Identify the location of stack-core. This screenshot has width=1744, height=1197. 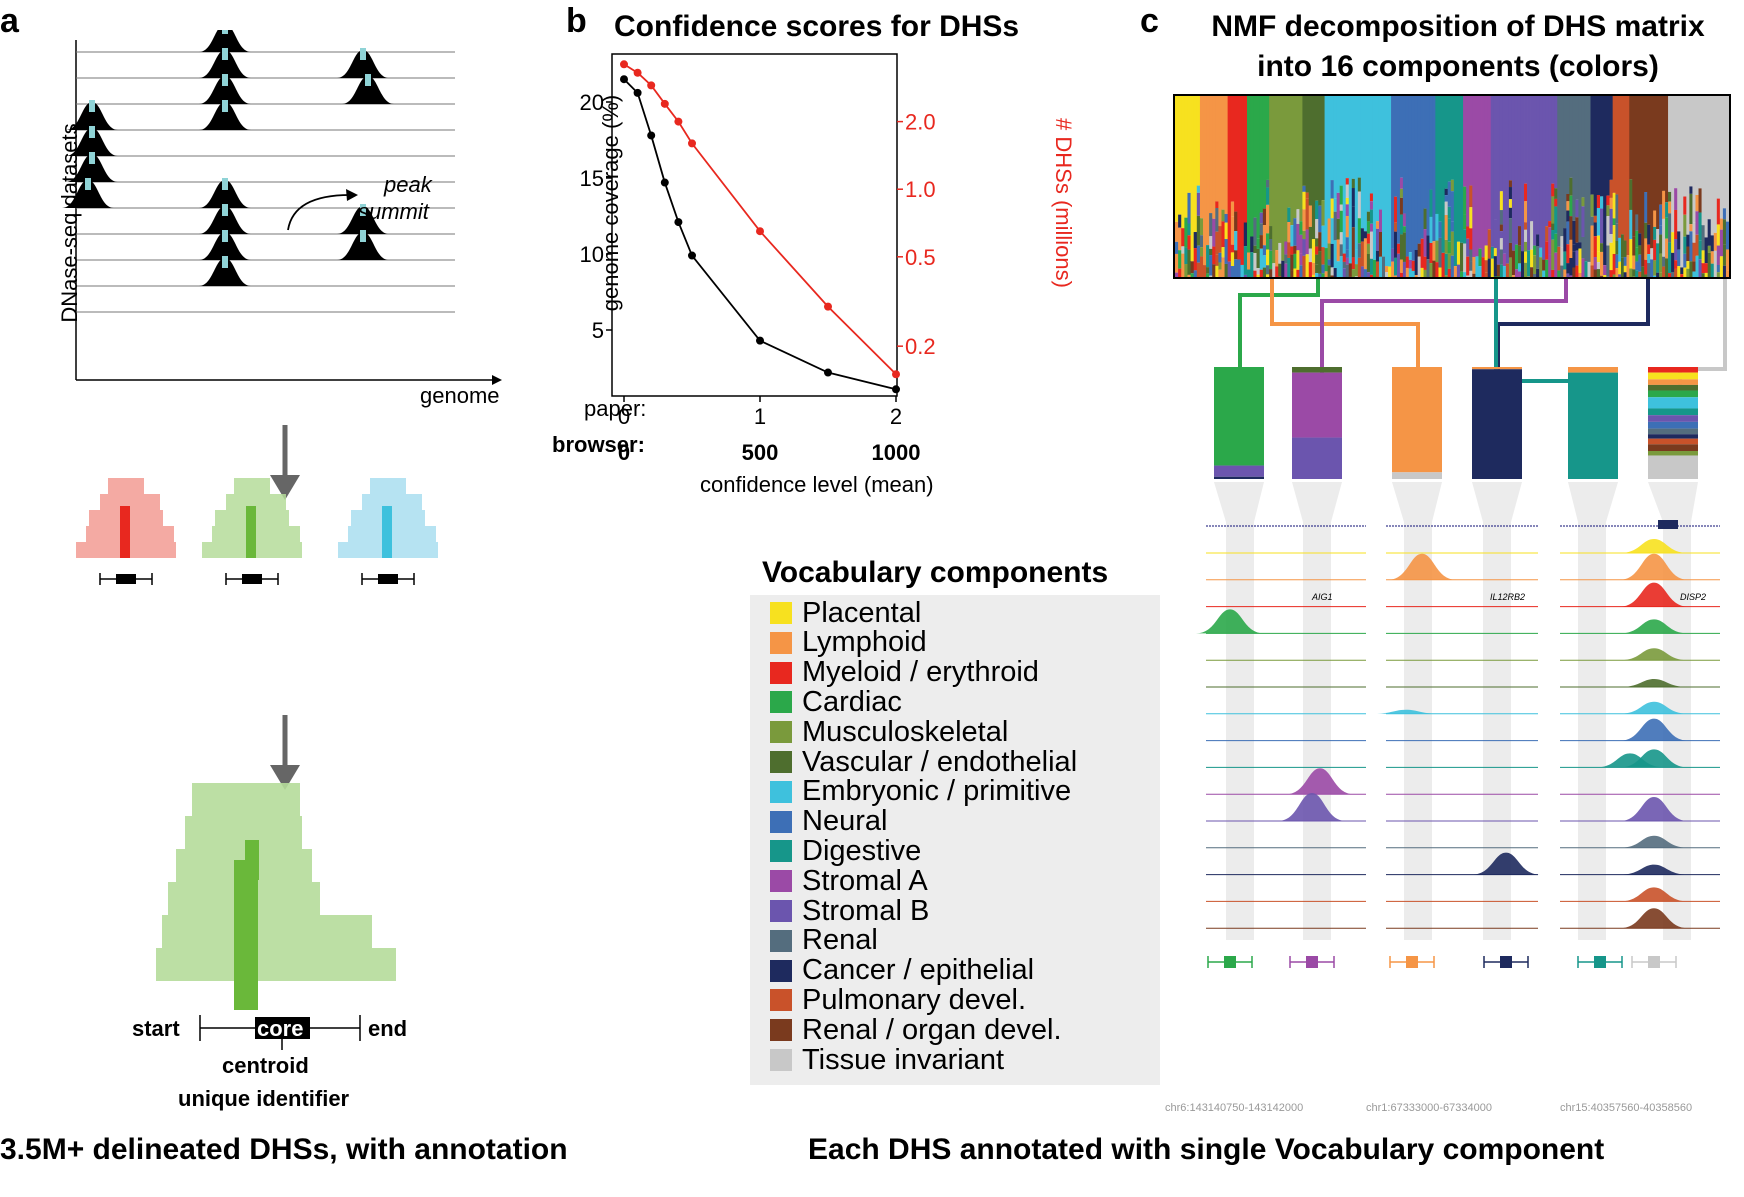
(251, 532).